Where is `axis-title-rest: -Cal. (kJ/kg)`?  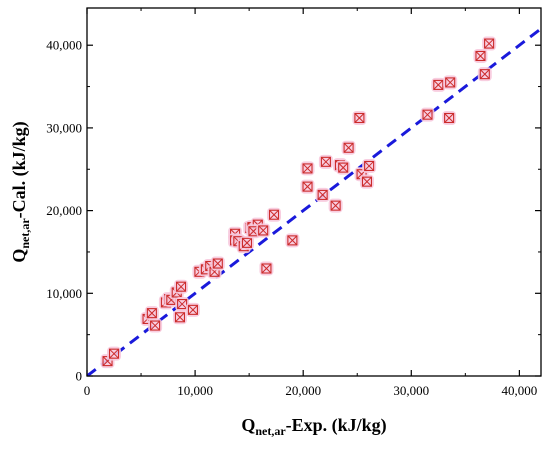
axis-title-rest: -Cal. (kJ/kg) is located at coordinates (19, 169).